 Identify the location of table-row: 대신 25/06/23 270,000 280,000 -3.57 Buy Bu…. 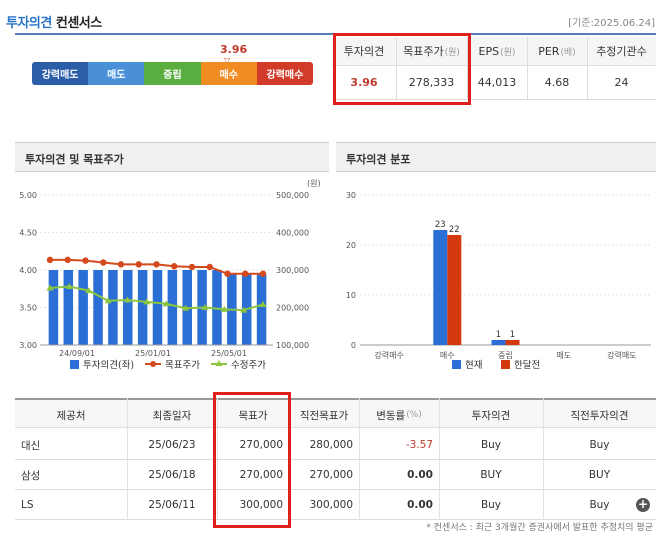
(335, 445).